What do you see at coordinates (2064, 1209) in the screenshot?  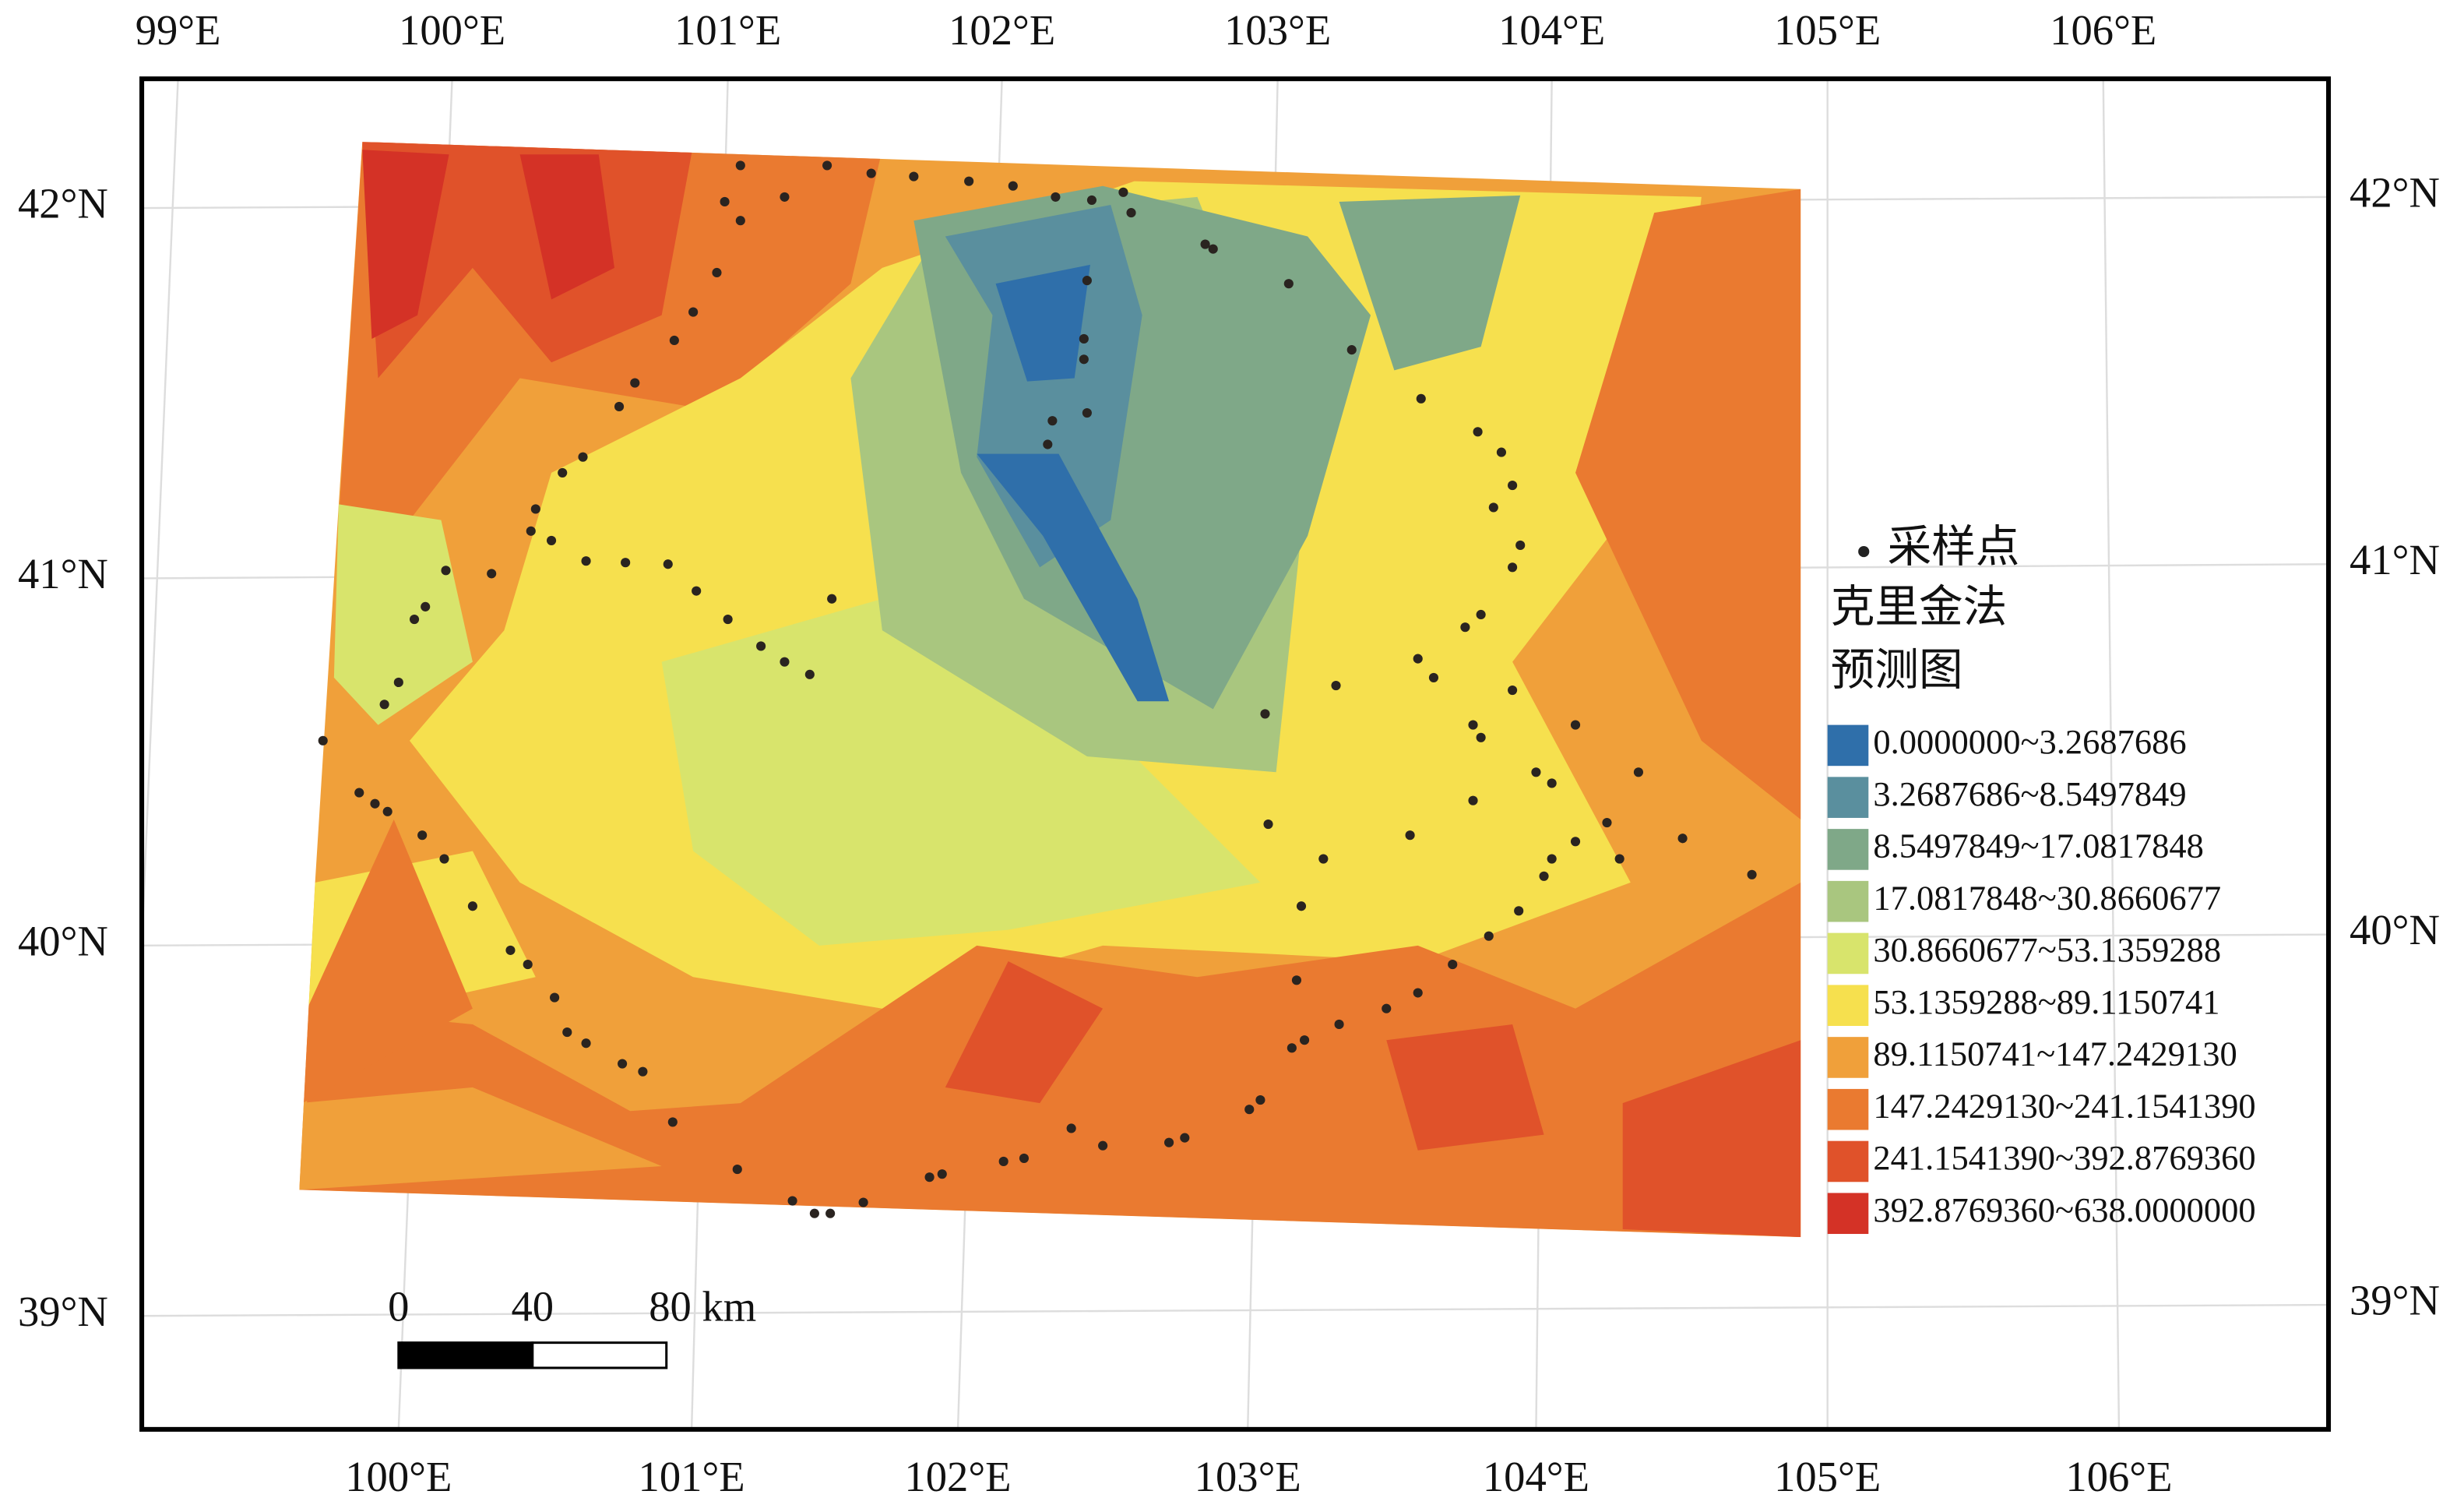 I see `legend-label: 392.8769360~638.0000000` at bounding box center [2064, 1209].